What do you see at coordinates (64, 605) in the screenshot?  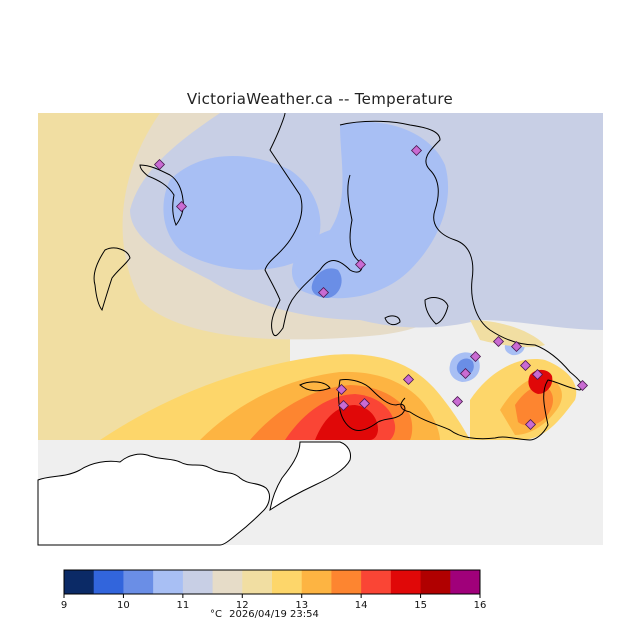 I see `legend-tick-label: 9` at bounding box center [64, 605].